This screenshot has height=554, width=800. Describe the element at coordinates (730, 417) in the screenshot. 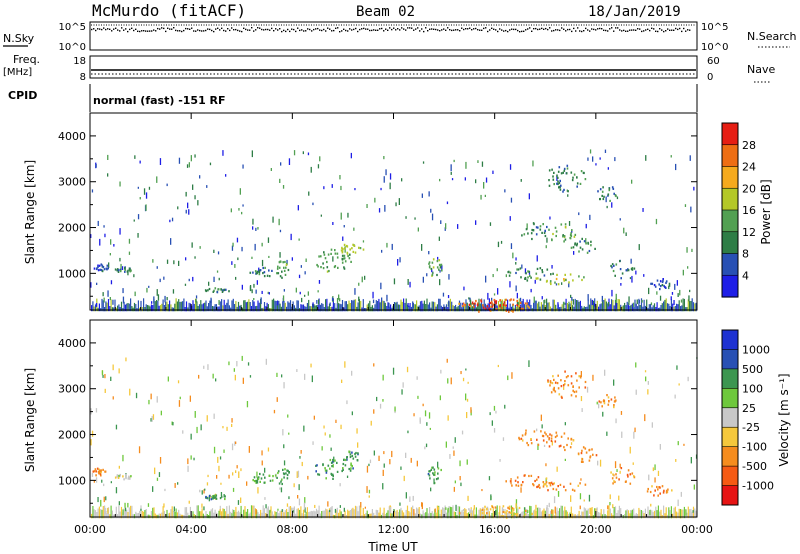

I see `colorbar-frame` at that location.